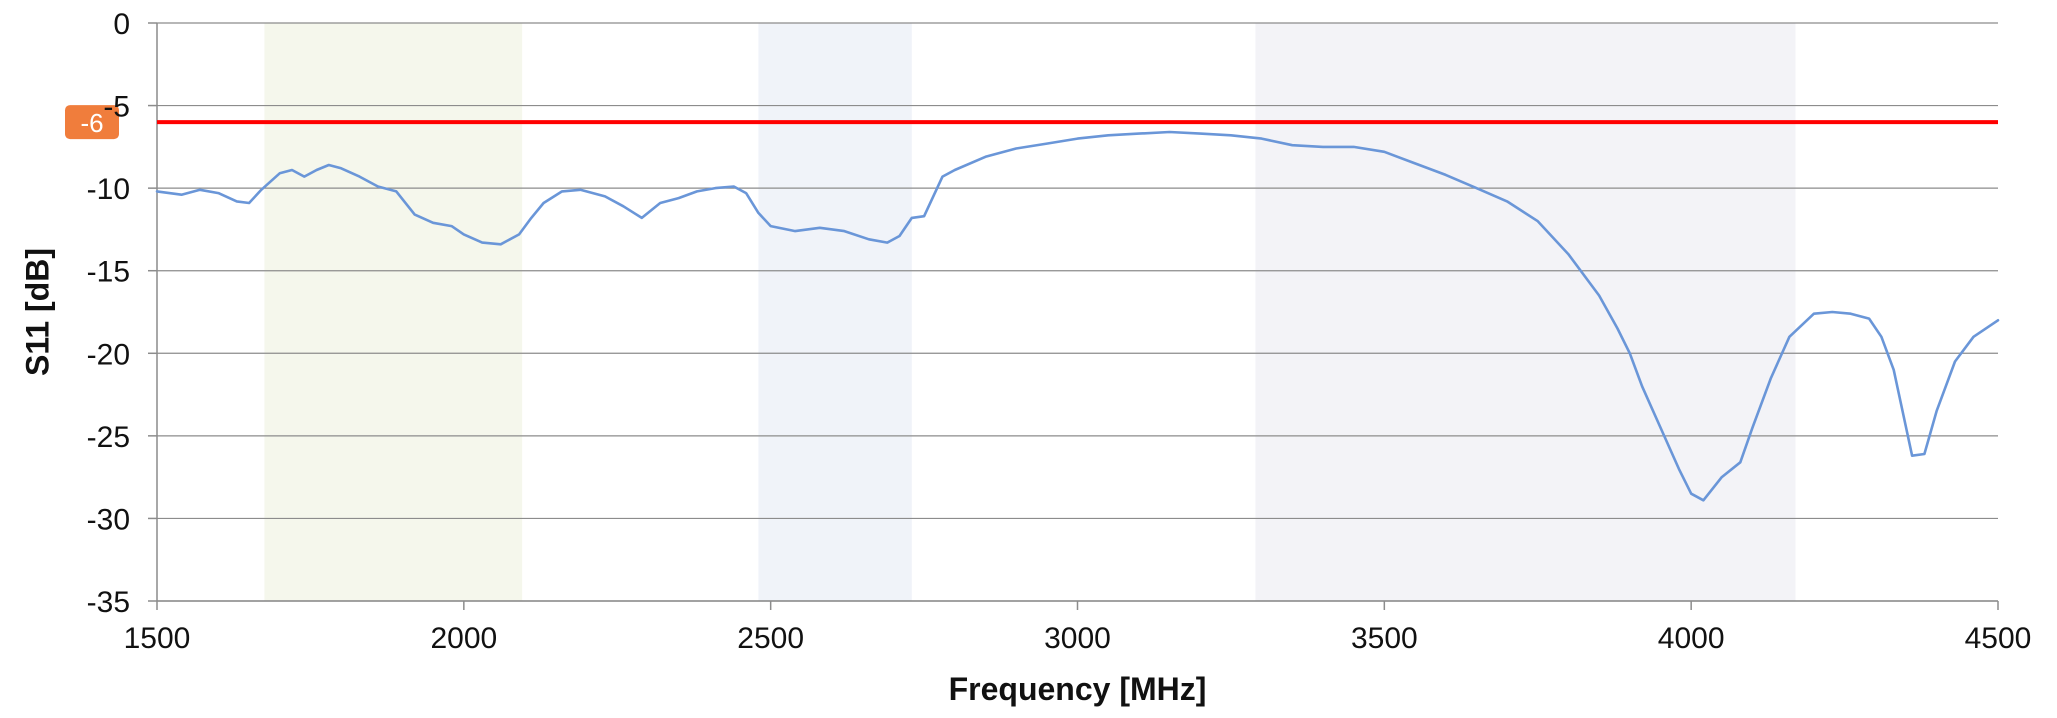 This screenshot has width=2057, height=718. Describe the element at coordinates (770, 638) in the screenshot. I see `x-tick-label-2: 2500` at that location.